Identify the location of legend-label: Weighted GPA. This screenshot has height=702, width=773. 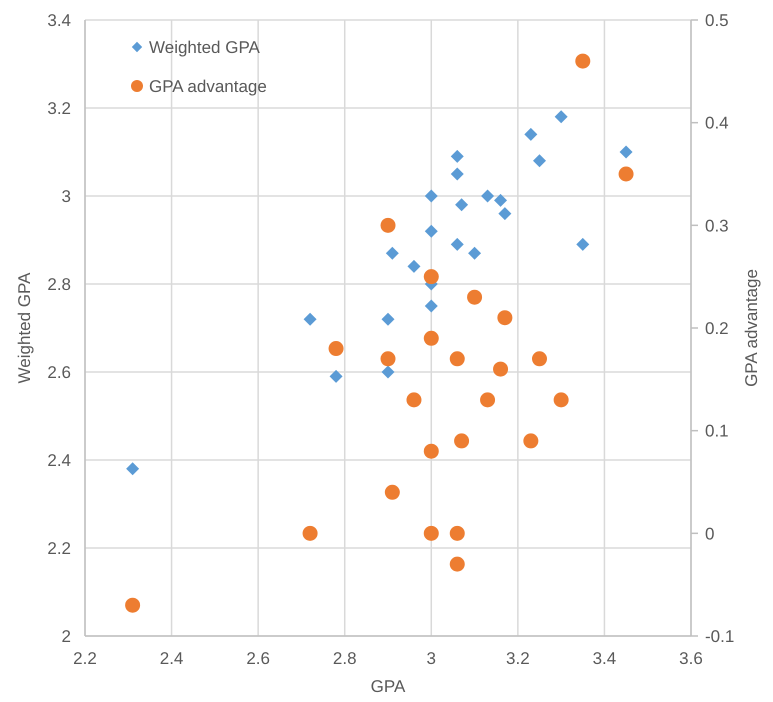
(205, 47).